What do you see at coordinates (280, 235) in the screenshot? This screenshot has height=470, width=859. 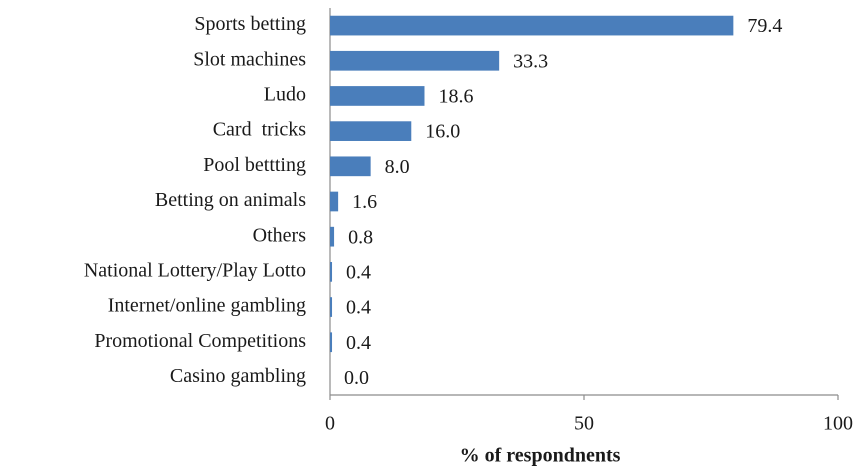 I see `y-tick-label: Others` at bounding box center [280, 235].